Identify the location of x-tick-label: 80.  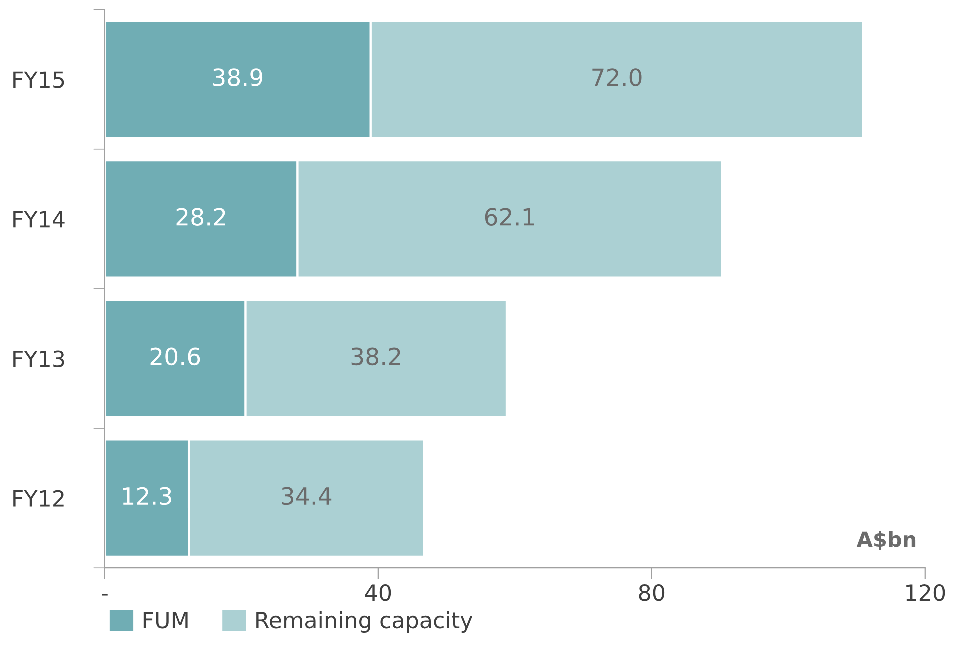
(652, 593).